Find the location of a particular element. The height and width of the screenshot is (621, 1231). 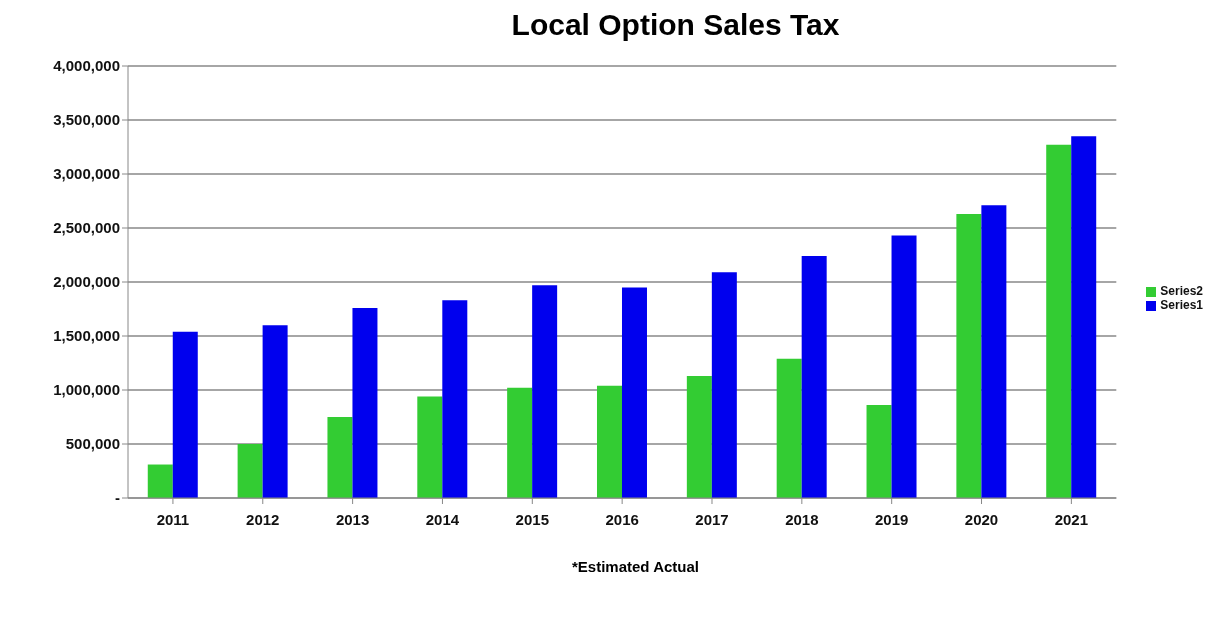

legend-label: Series1 is located at coordinates (1181, 305).